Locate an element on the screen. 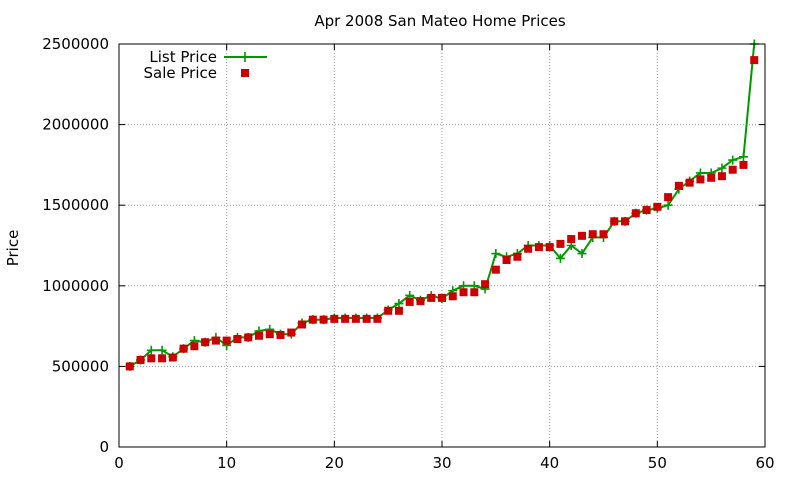 The width and height of the screenshot is (800, 480). y-tick-label: 2000000 is located at coordinates (75, 125).